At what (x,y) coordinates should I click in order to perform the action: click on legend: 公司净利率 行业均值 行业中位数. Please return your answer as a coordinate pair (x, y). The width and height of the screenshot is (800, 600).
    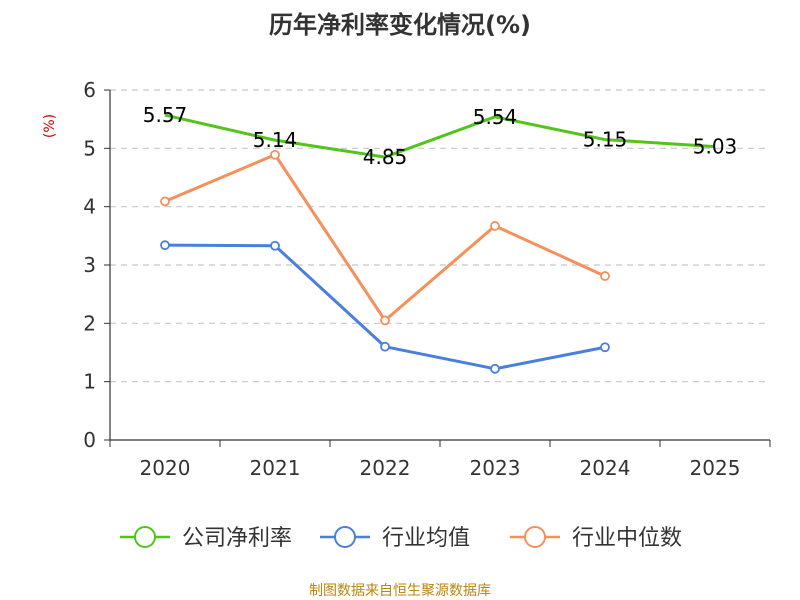
    Looking at the image, I should click on (401, 538).